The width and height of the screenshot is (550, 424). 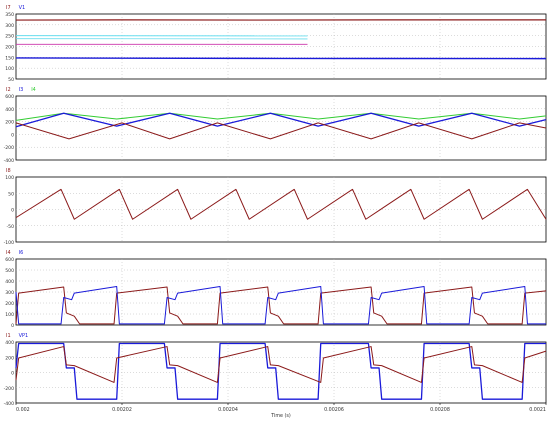 What do you see at coordinates (334, 410) in the screenshot?
I see `x-tick-label: 0.00206` at bounding box center [334, 410].